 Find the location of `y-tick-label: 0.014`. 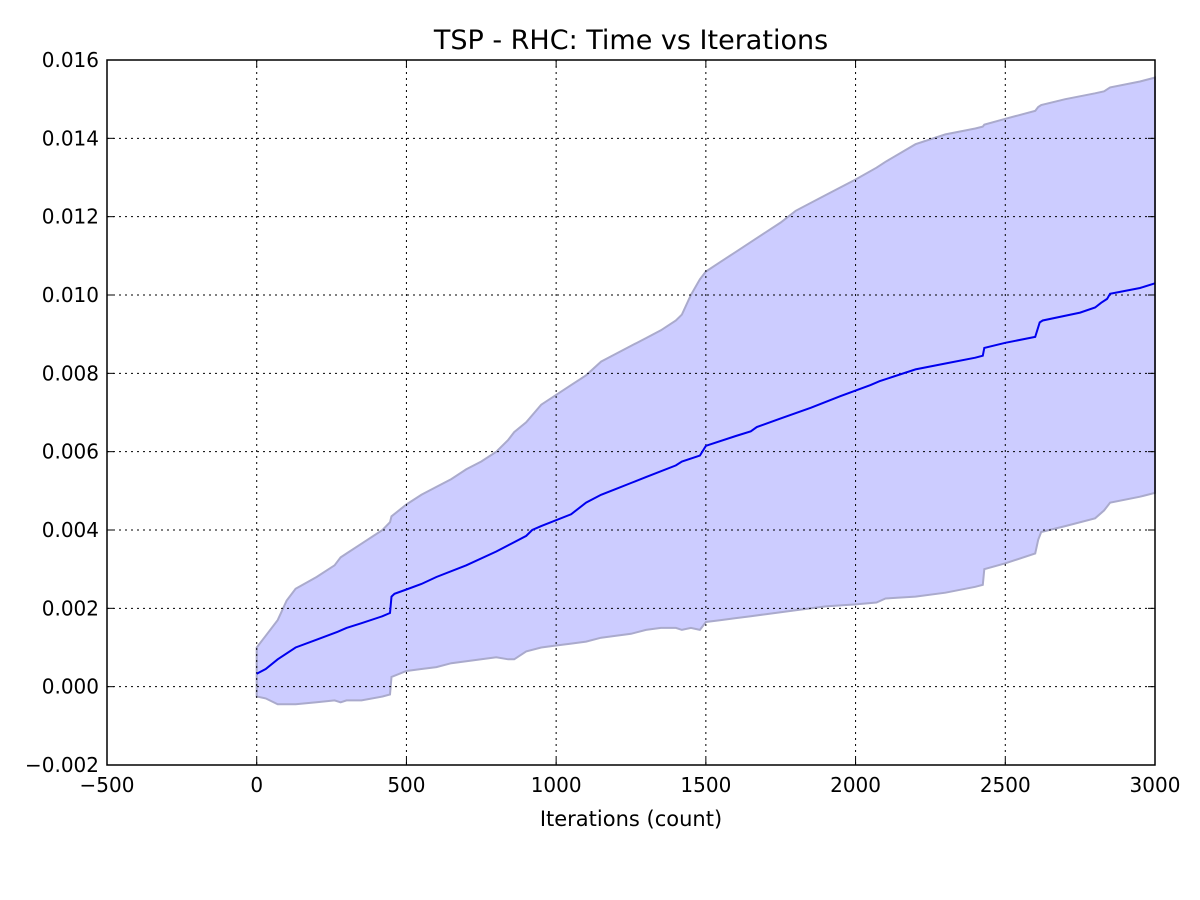

y-tick-label: 0.014 is located at coordinates (70, 138).